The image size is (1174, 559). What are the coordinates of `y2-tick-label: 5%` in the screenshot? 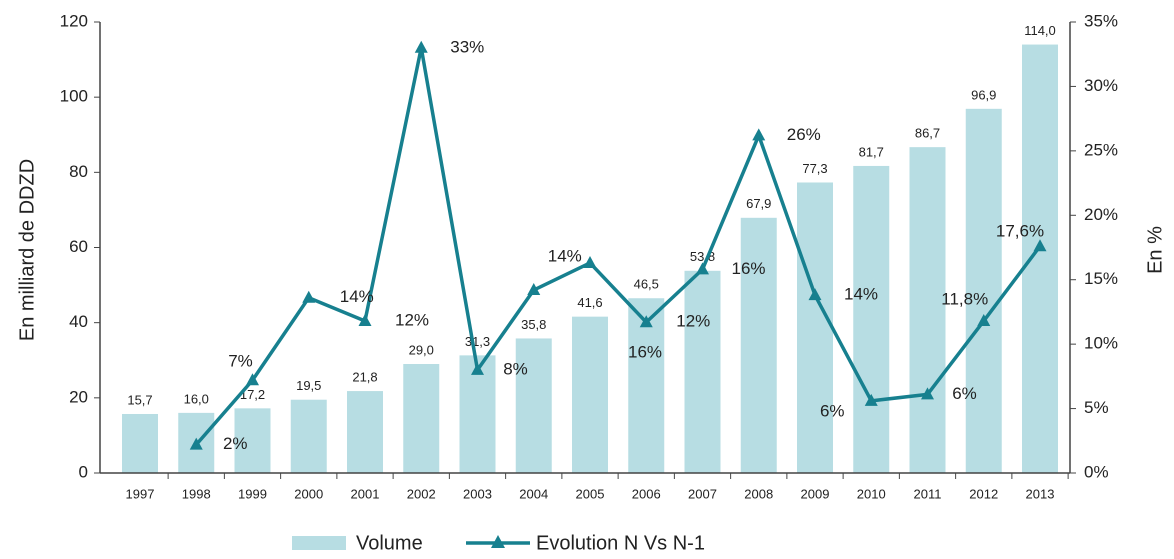 It's located at (1096, 407).